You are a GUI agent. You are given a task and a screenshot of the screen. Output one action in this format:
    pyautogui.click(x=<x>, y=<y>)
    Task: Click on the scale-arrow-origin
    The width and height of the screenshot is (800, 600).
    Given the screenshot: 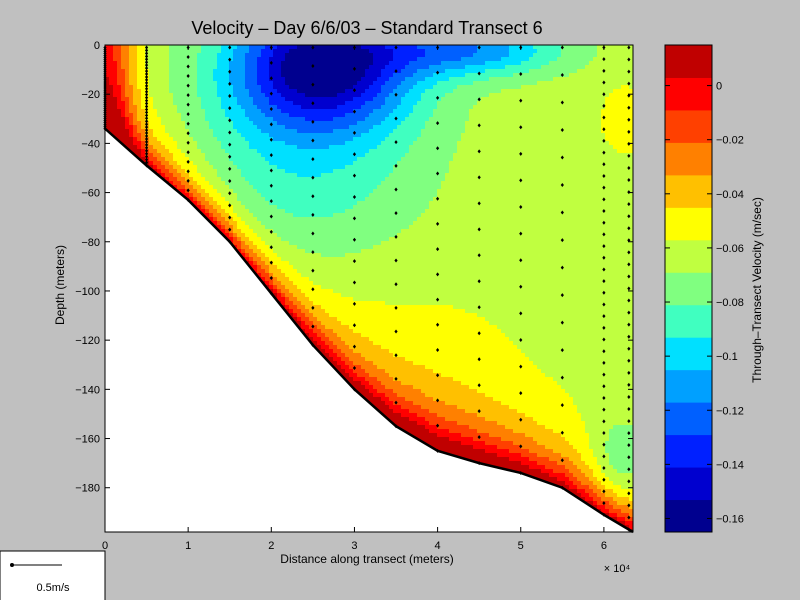 What is the action you would take?
    pyautogui.click(x=12, y=565)
    